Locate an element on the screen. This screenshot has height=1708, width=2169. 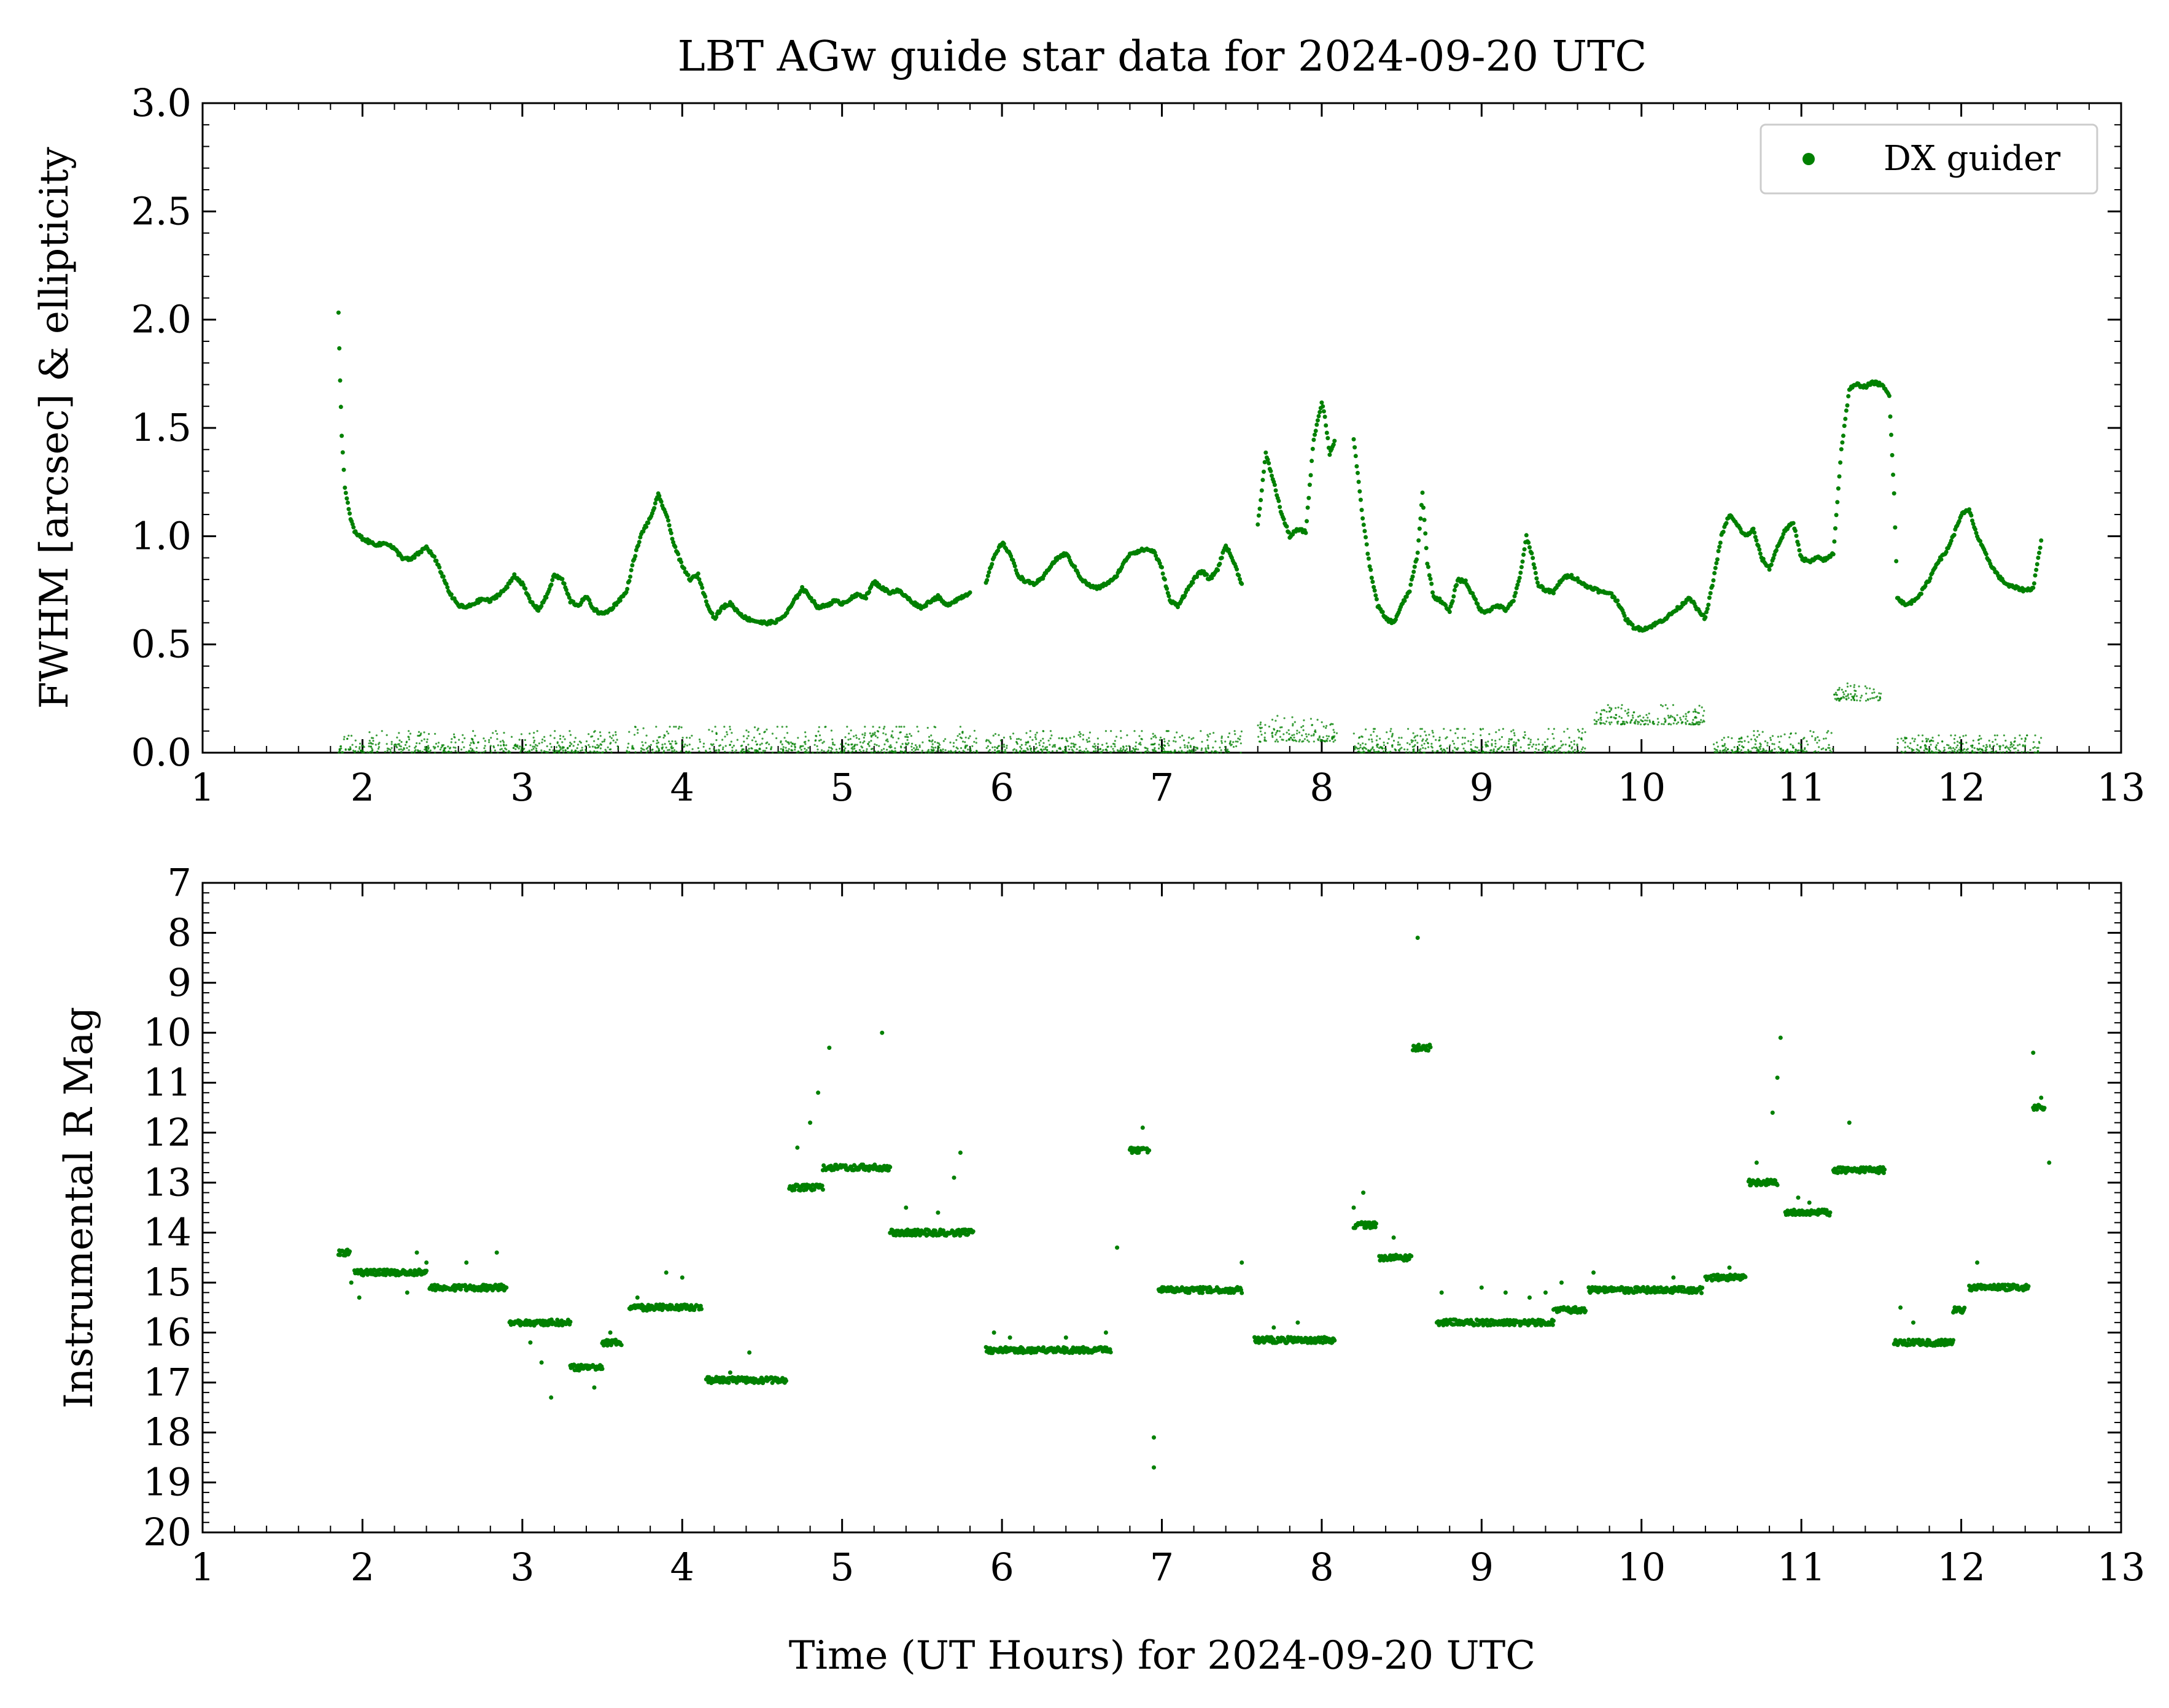
bottom-x-tick-label: 5 is located at coordinates (842, 1567).